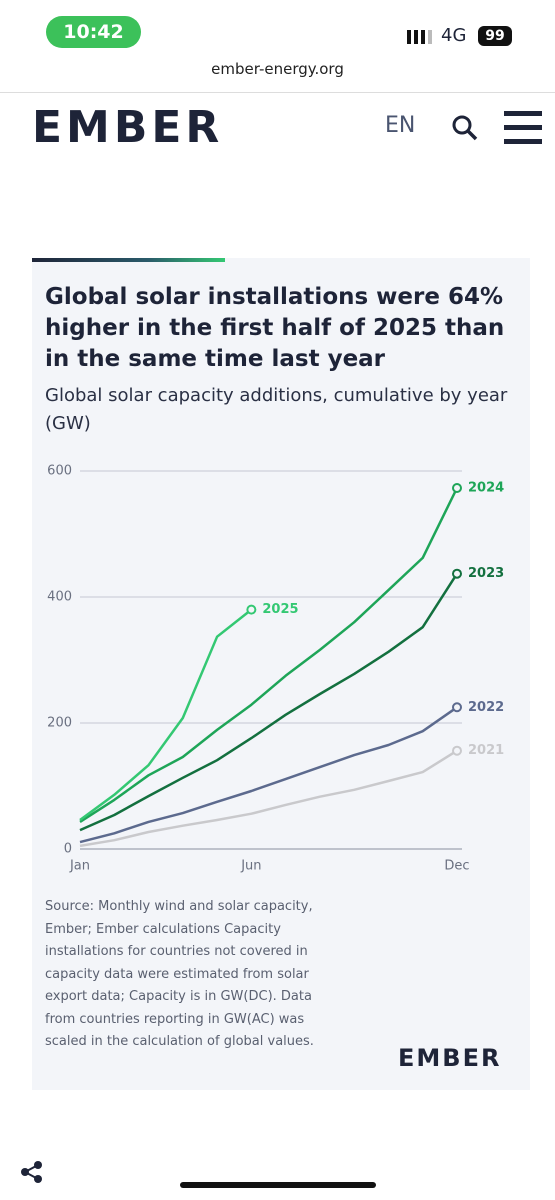 The image size is (555, 1200). Describe the element at coordinates (68, 849) in the screenshot. I see `y-tick-label: 0` at that location.